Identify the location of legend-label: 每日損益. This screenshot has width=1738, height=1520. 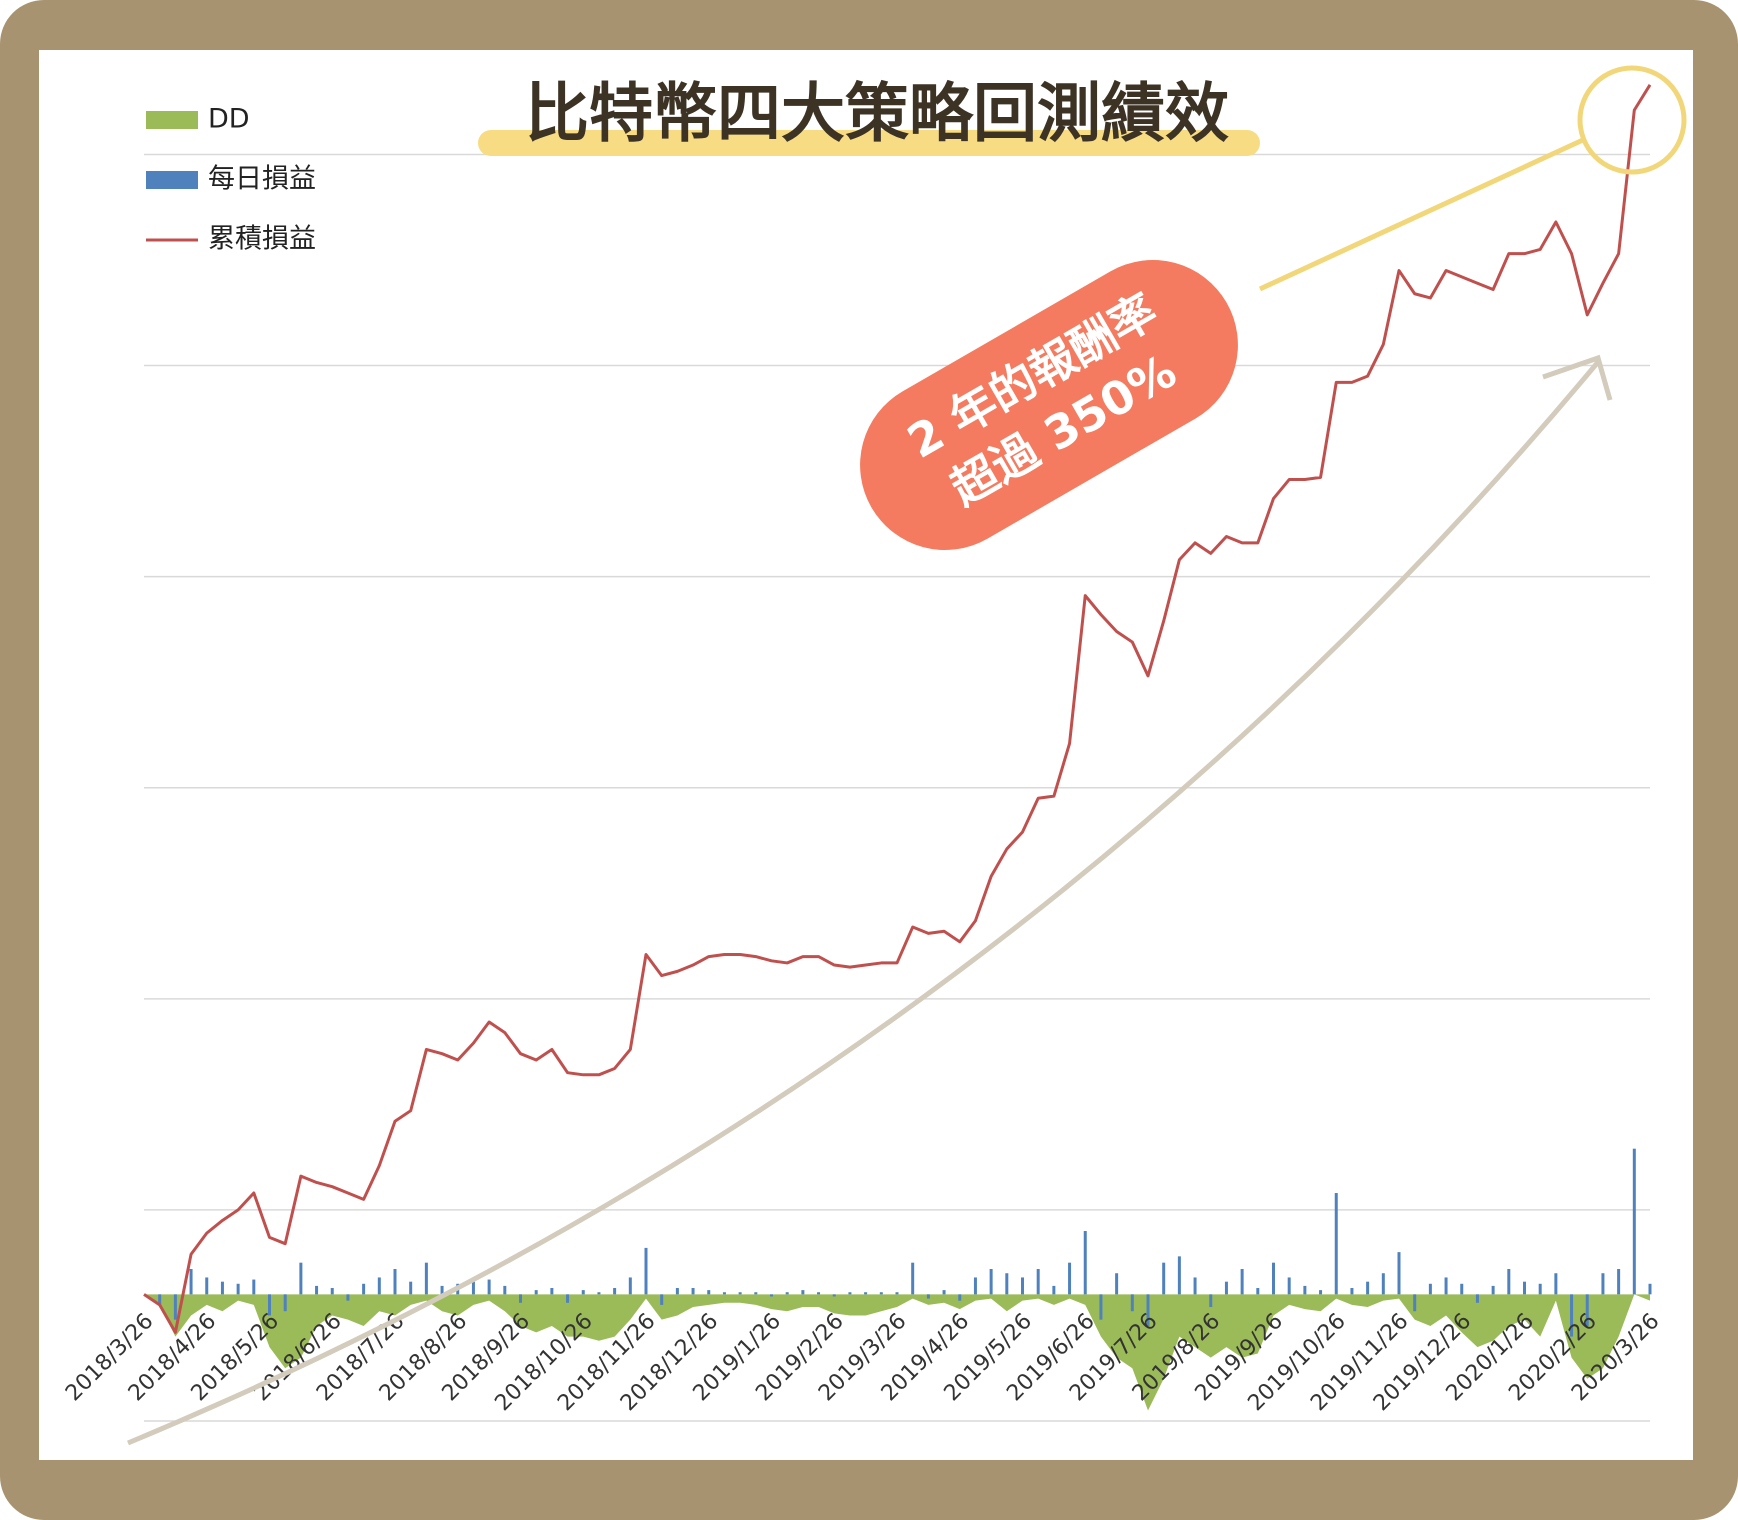
(262, 179).